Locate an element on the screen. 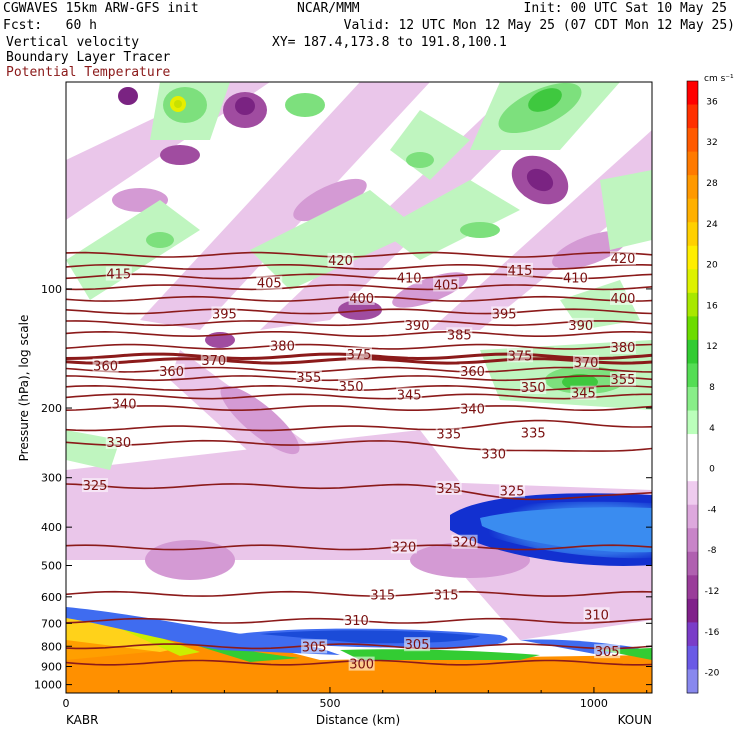  contour-label: 300 is located at coordinates (361, 665).